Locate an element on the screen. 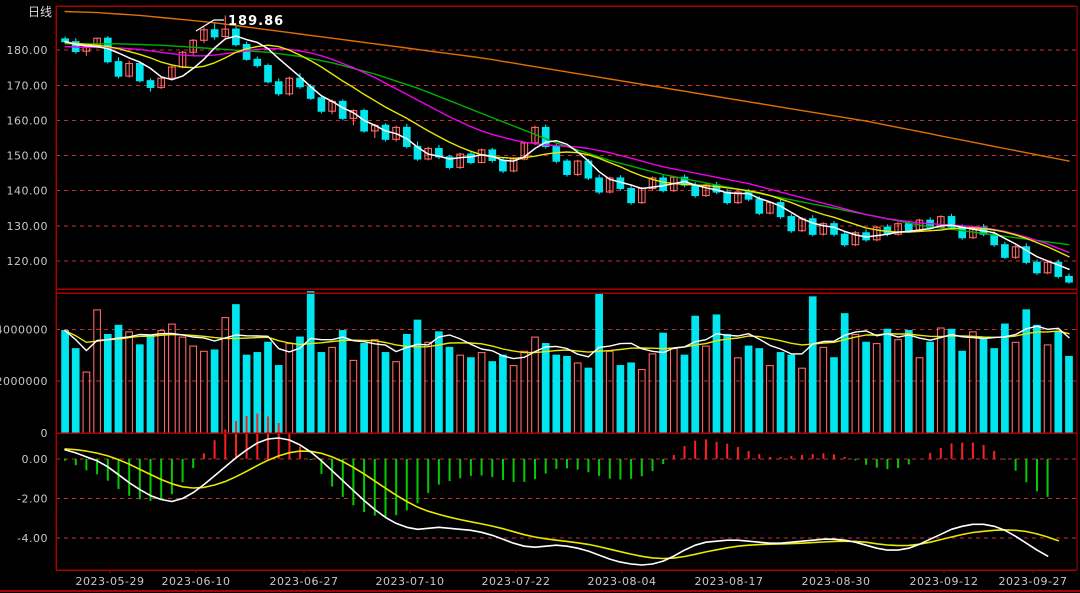  volume-ma5-line is located at coordinates (567, 342).